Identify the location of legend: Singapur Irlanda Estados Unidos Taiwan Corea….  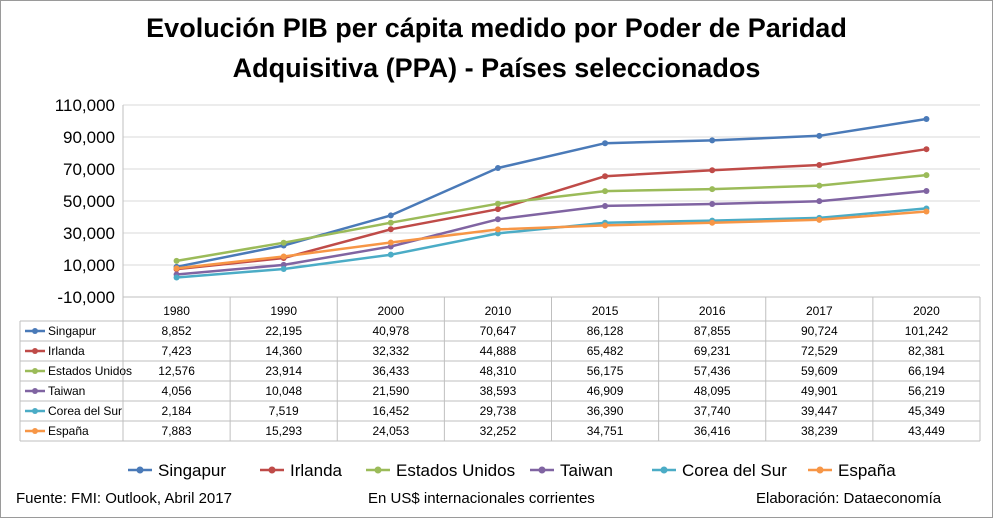
(512, 470).